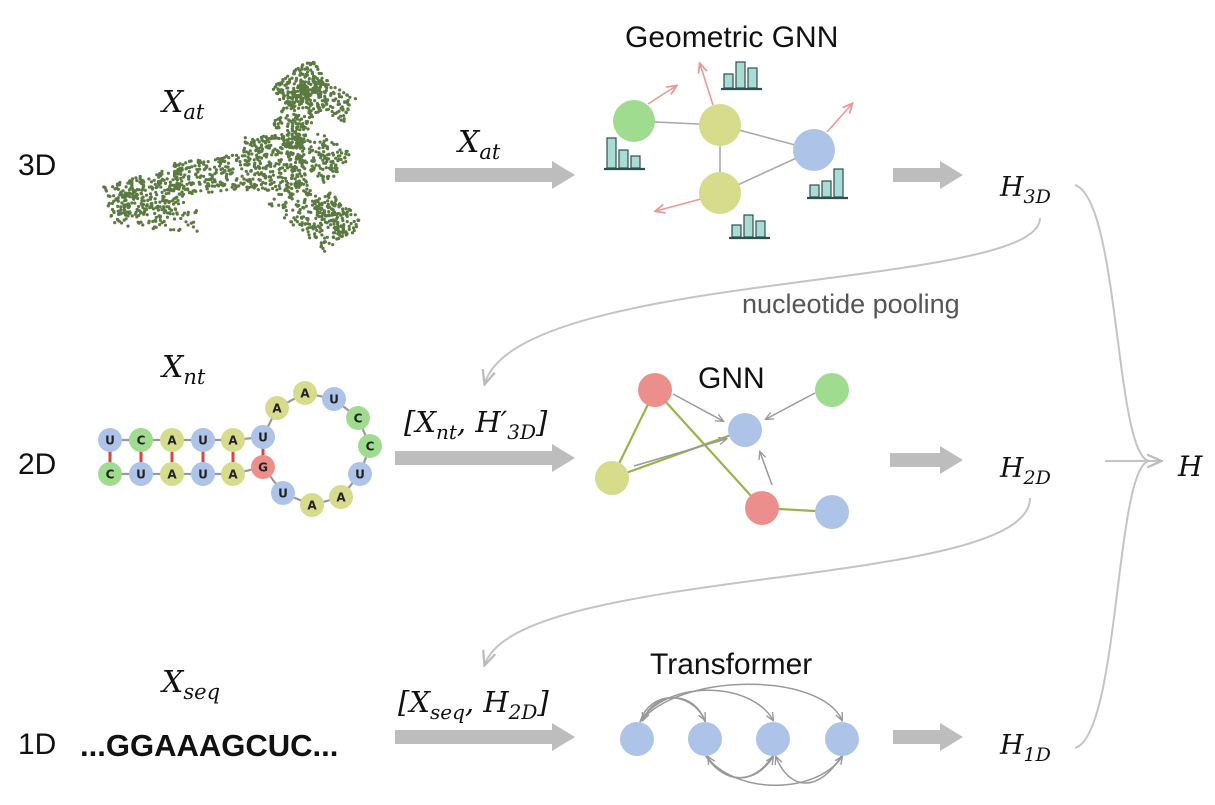 The height and width of the screenshot is (805, 1215). What do you see at coordinates (190, 684) in the screenshot?
I see `x-seq-label: Xseq` at bounding box center [190, 684].